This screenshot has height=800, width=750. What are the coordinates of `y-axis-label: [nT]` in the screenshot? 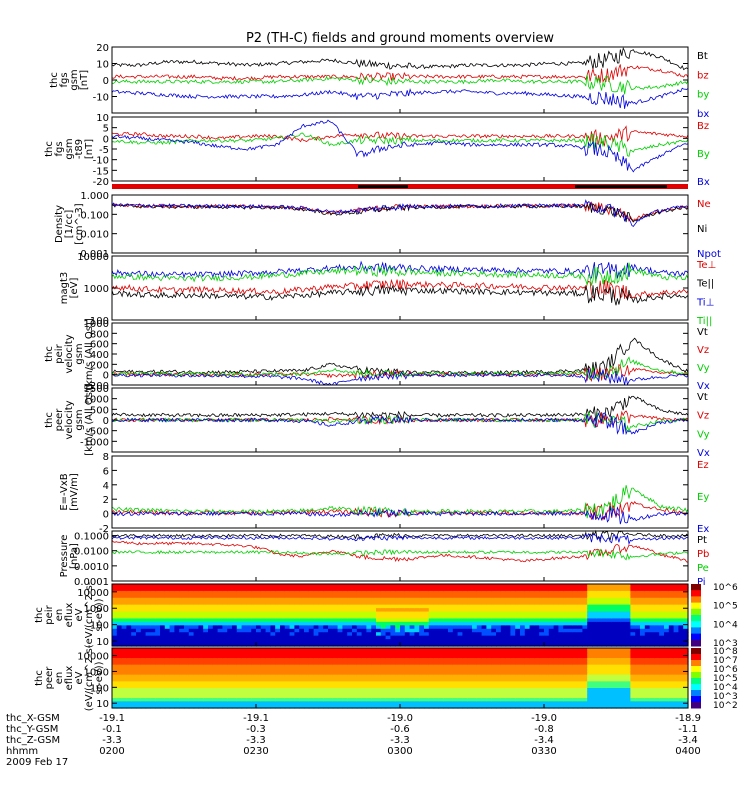 It's located at (89, 149).